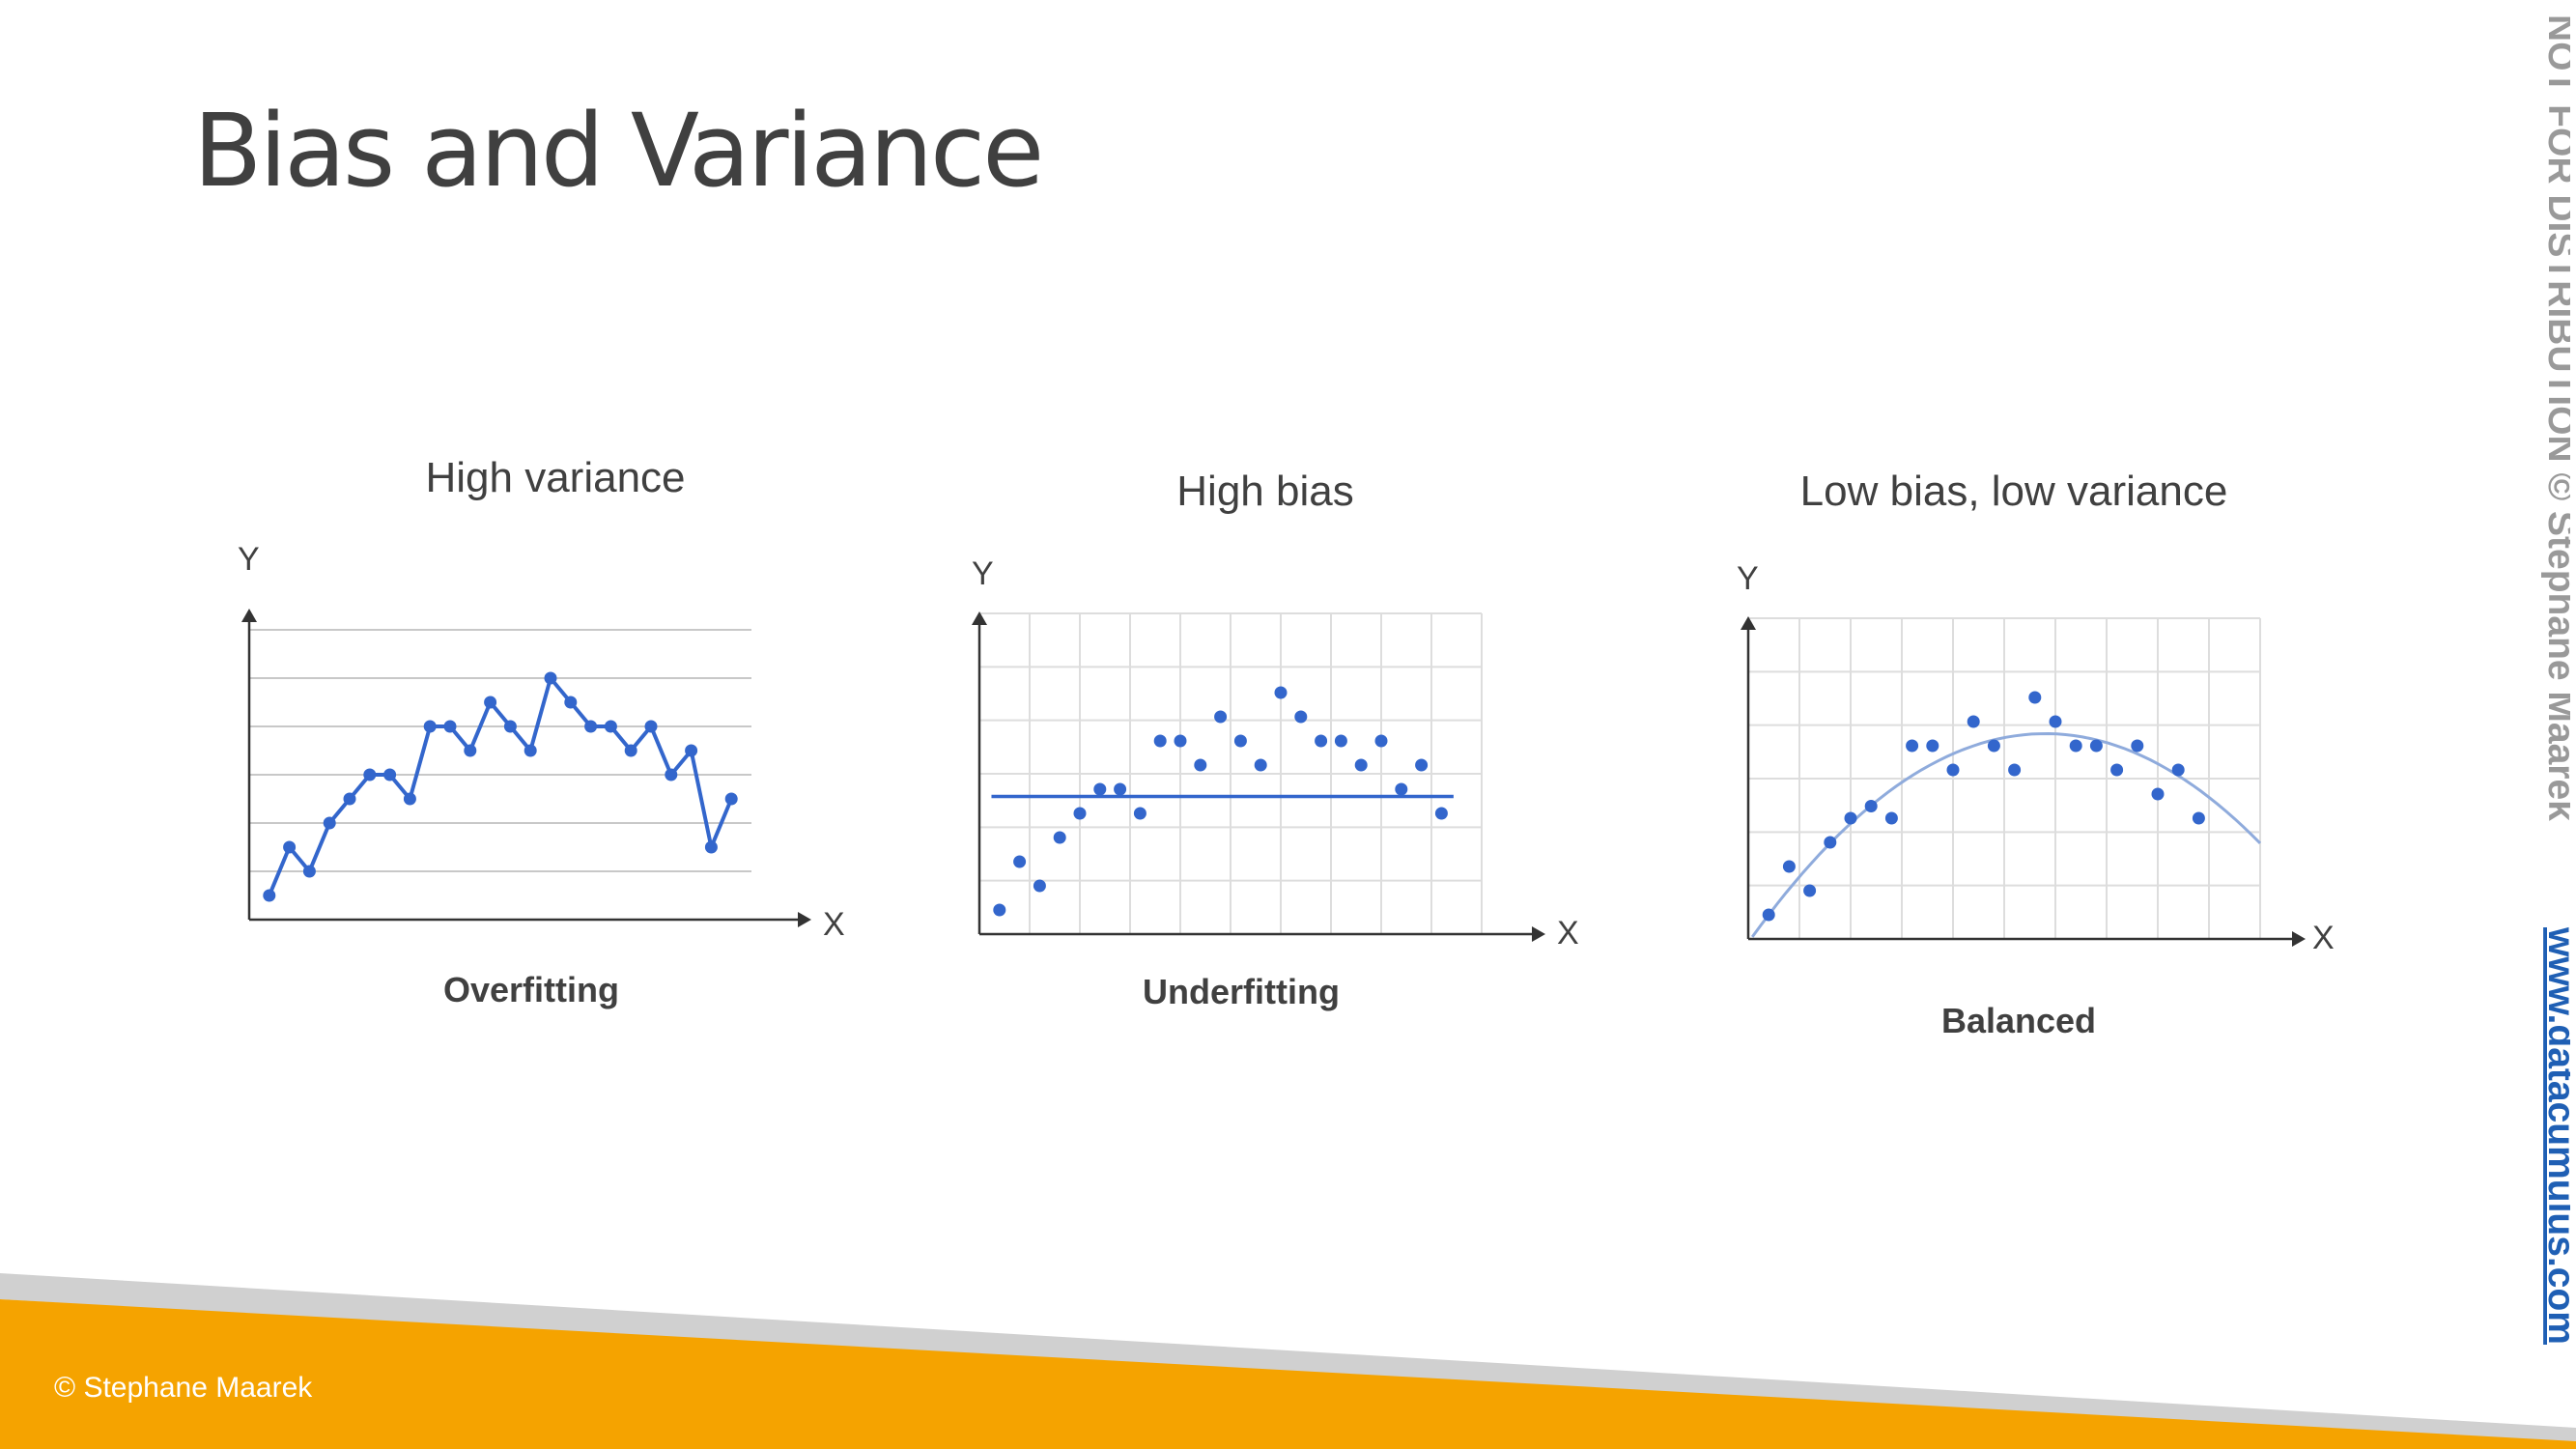 The height and width of the screenshot is (1449, 2576). Describe the element at coordinates (183, 1388) in the screenshot. I see `footer-copyright: © Stephane Maarek` at that location.